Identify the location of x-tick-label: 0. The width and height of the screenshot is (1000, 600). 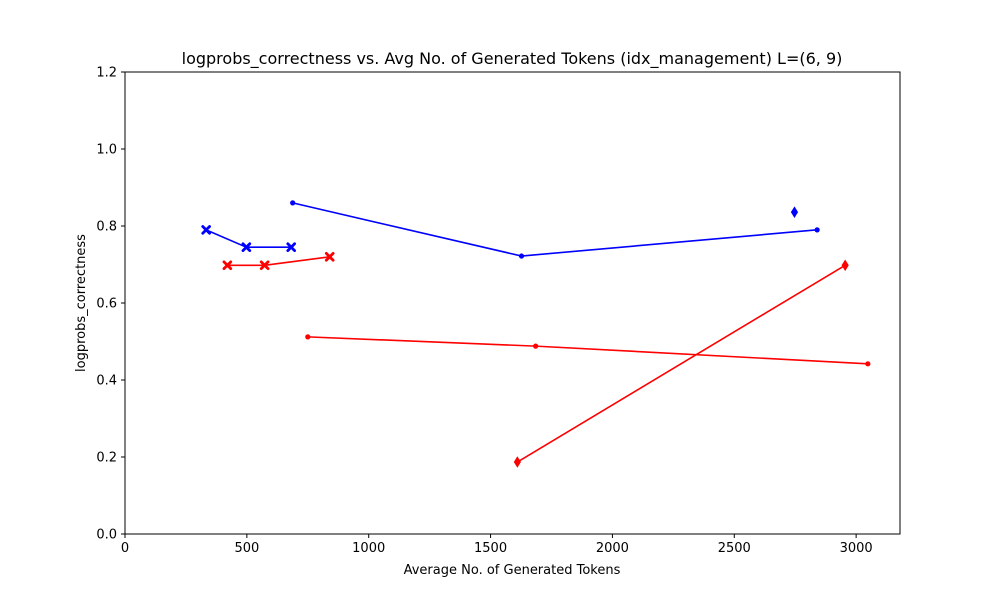
(125, 548).